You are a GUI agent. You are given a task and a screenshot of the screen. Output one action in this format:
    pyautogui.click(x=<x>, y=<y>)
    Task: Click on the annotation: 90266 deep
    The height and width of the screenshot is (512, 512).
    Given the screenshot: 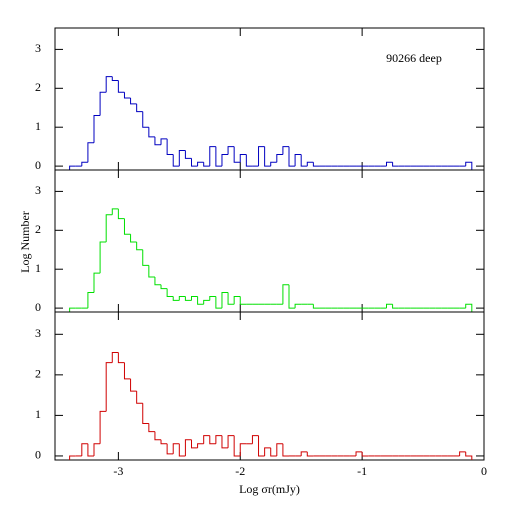 What is the action you would take?
    pyautogui.click(x=414, y=58)
    